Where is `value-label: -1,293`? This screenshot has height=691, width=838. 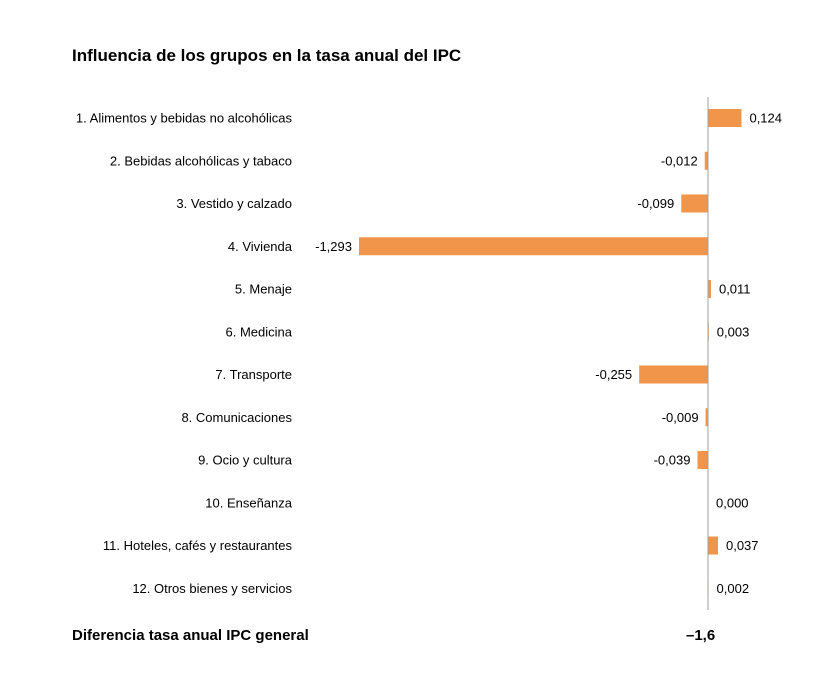
value-label: -1,293 is located at coordinates (333, 246).